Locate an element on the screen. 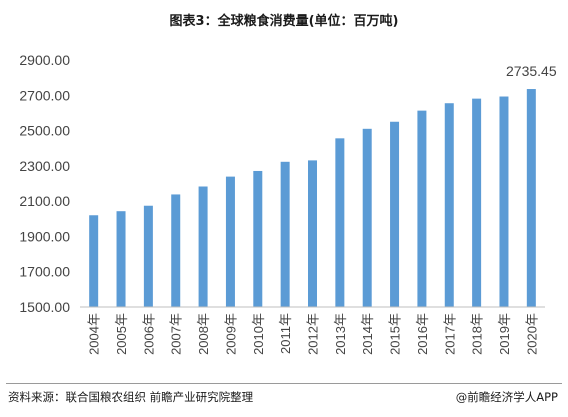 The height and width of the screenshot is (417, 568). value-annotations: 2735.45 is located at coordinates (531, 71).